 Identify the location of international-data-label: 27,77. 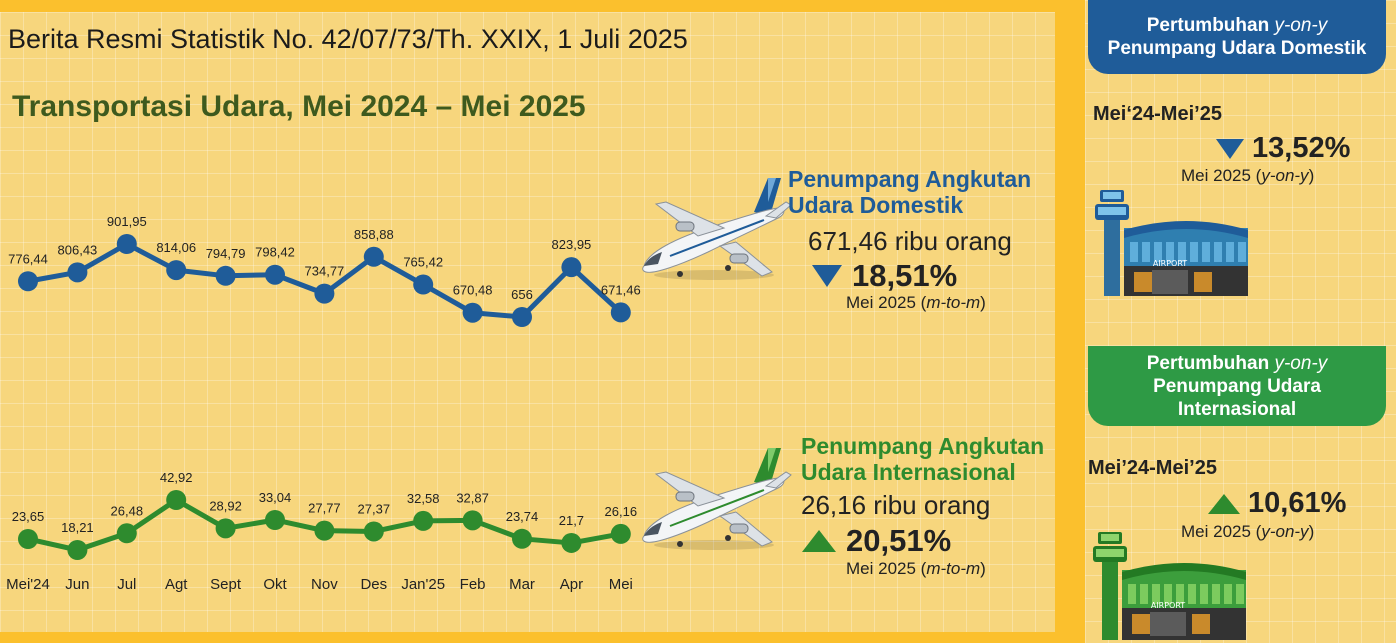
(324, 508).